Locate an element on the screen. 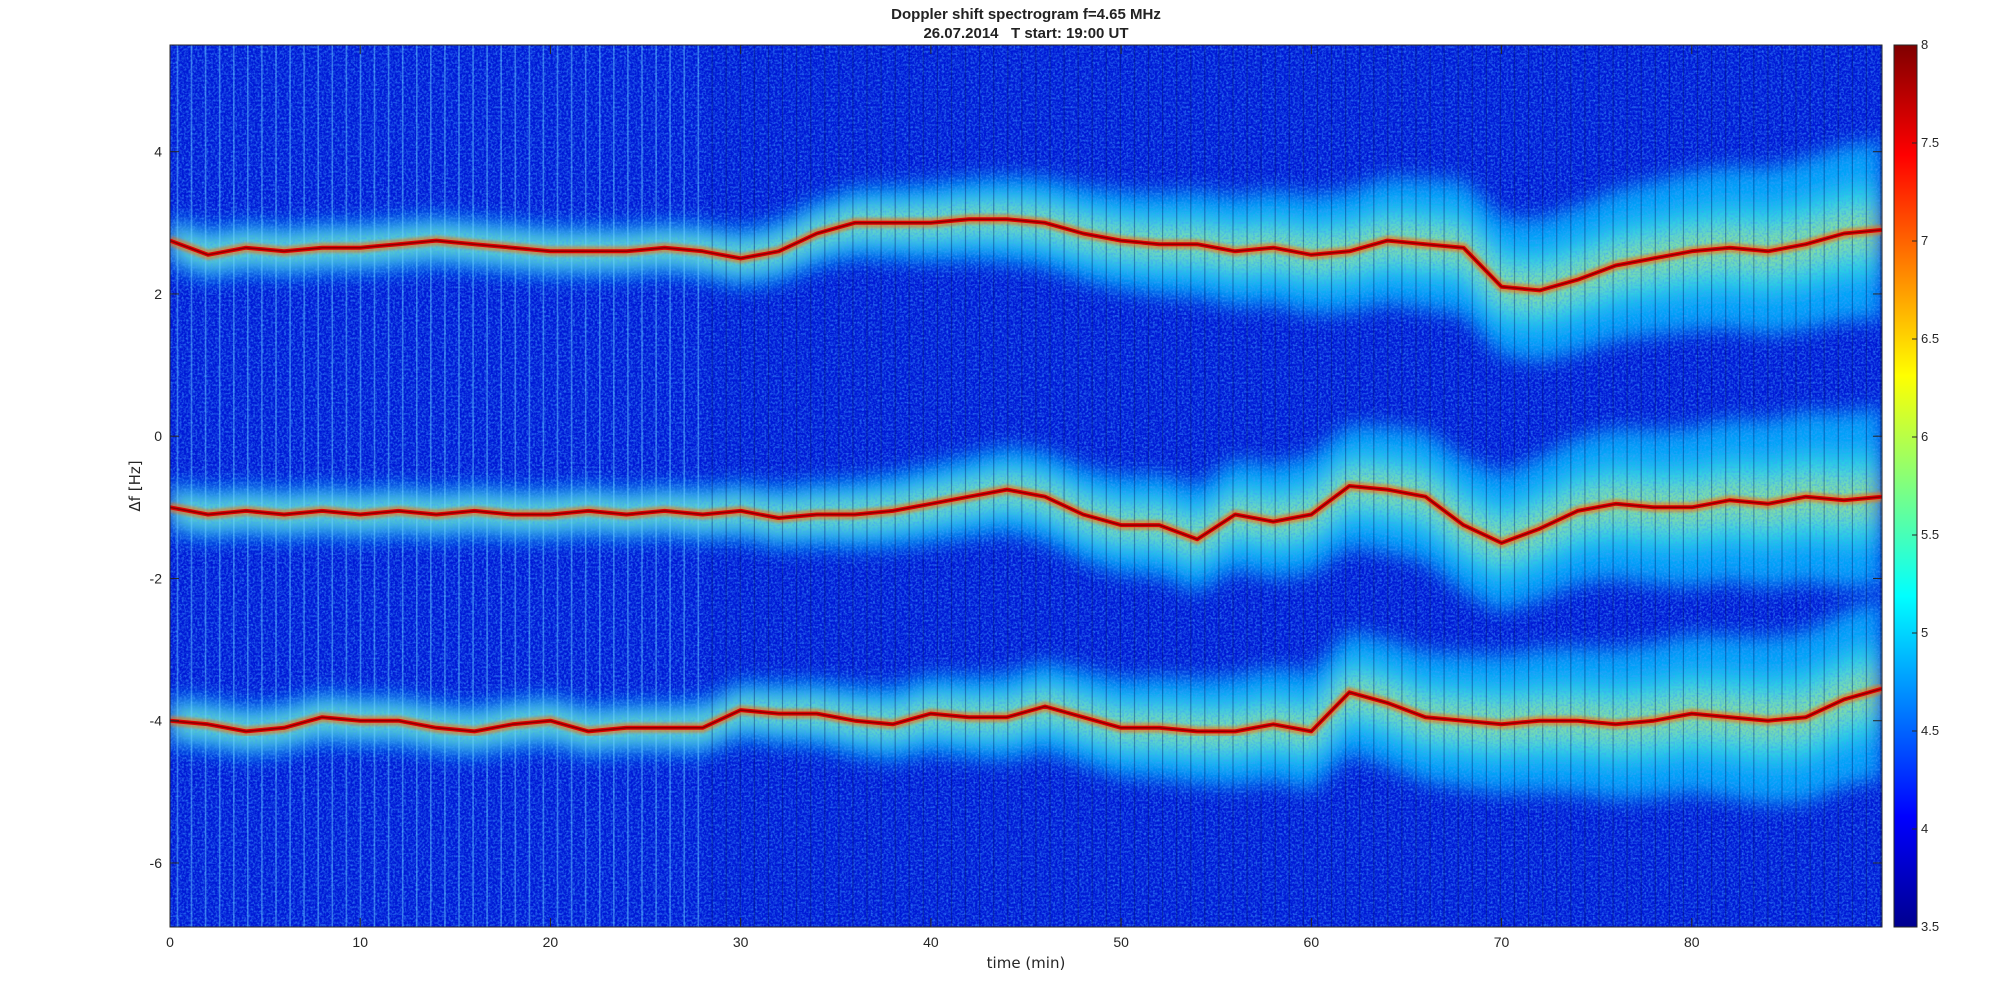 The image size is (2000, 995). colorbar-tick-label: 6 is located at coordinates (1924, 436).